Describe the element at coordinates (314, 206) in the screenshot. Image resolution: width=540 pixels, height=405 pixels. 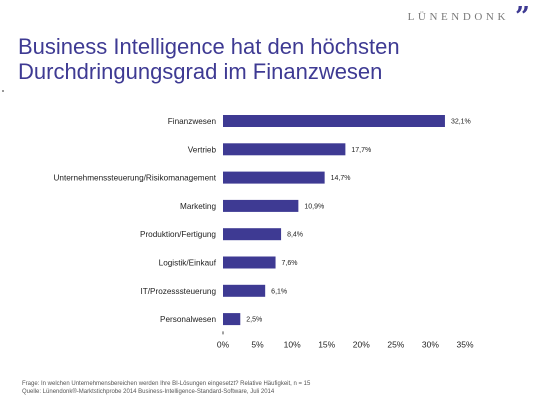
I see `value-label: 10,9%` at that location.